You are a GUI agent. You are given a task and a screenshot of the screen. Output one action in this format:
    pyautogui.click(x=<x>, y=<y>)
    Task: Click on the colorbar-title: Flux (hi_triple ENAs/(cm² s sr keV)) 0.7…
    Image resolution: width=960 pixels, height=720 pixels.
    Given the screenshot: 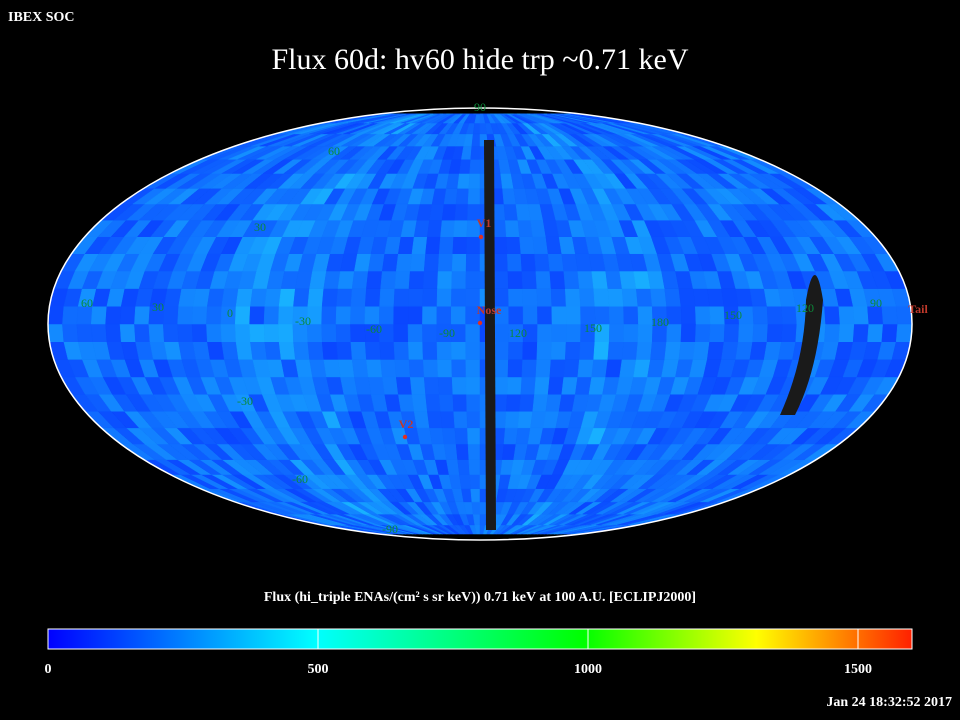 What is the action you would take?
    pyautogui.click(x=480, y=597)
    